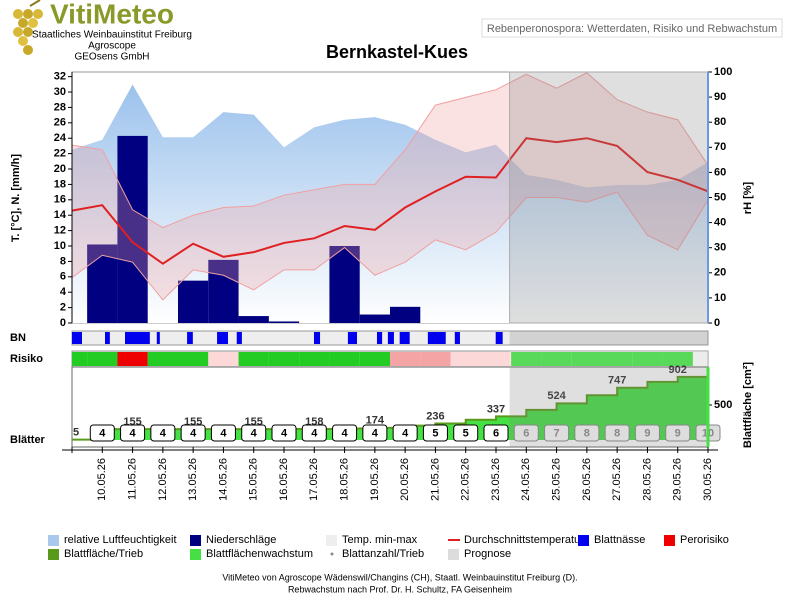 The height and width of the screenshot is (600, 800). I want to click on y2-tick-label: 50, so click(720, 197).